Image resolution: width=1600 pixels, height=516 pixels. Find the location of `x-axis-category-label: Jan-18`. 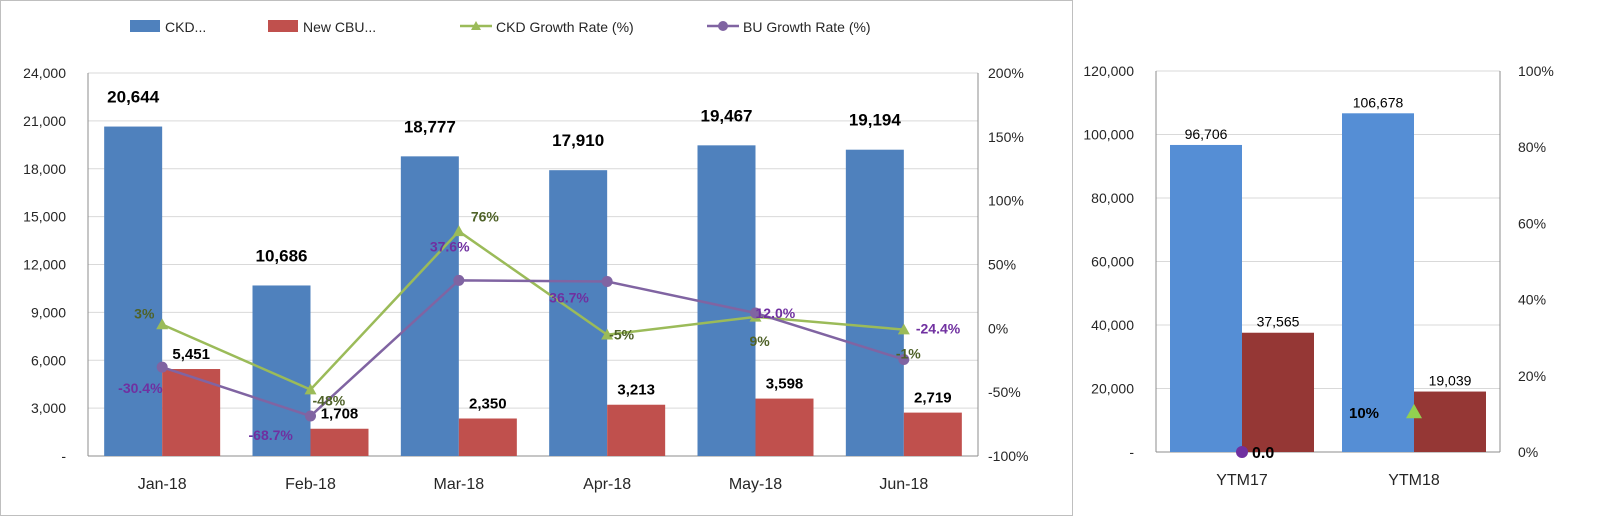

x-axis-category-label: Jan-18 is located at coordinates (162, 484).